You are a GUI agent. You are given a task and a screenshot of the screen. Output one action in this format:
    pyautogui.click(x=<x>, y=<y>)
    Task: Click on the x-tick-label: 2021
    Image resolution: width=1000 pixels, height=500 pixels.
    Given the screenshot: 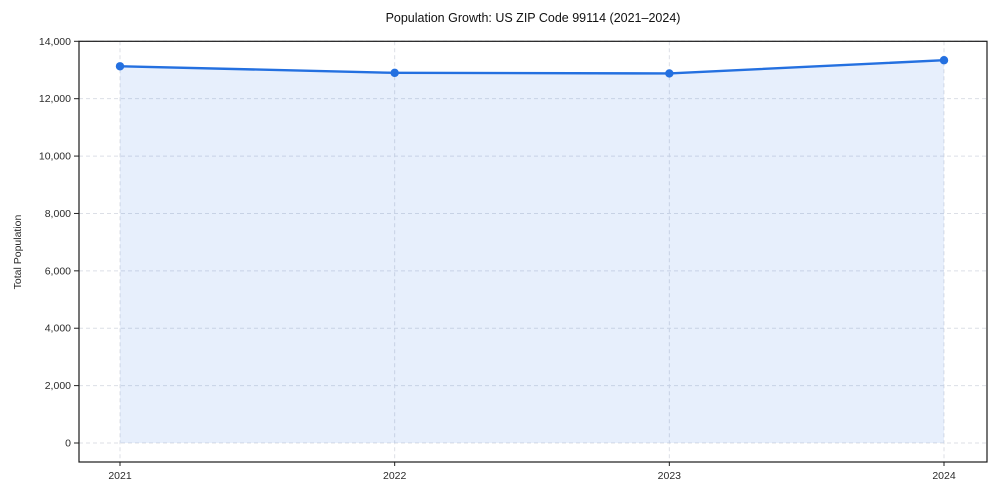 What is the action you would take?
    pyautogui.click(x=120, y=476)
    